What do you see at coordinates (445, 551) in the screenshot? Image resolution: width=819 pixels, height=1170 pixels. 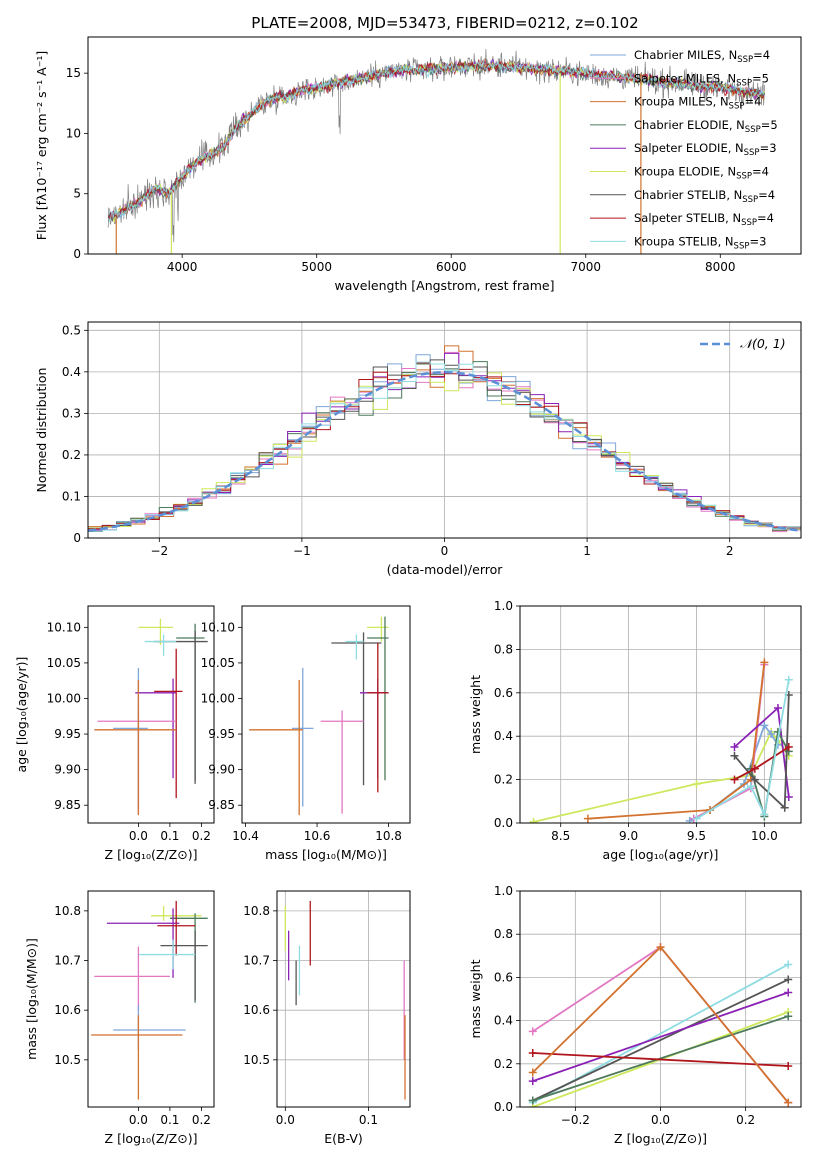 I see `x-tick-label: 0` at bounding box center [445, 551].